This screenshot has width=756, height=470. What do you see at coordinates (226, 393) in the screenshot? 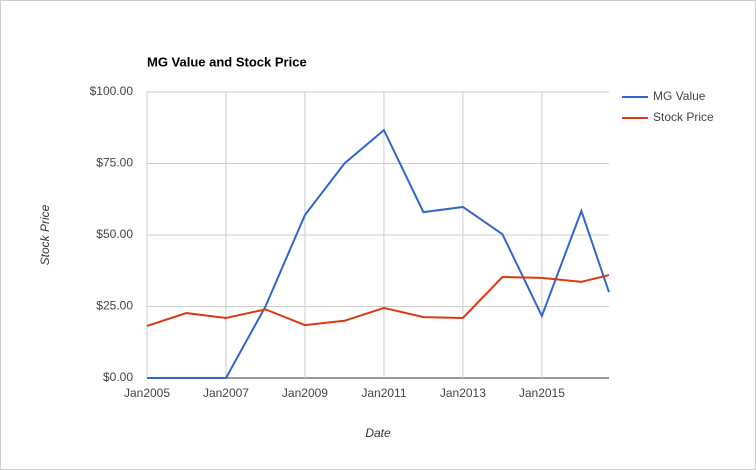
I see `x-tick-label: Jan2007` at bounding box center [226, 393].